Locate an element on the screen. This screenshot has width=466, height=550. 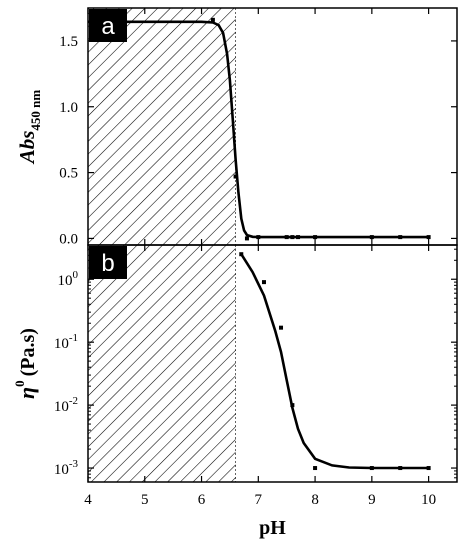
x-tick-label: 10 is located at coordinates (428, 500).